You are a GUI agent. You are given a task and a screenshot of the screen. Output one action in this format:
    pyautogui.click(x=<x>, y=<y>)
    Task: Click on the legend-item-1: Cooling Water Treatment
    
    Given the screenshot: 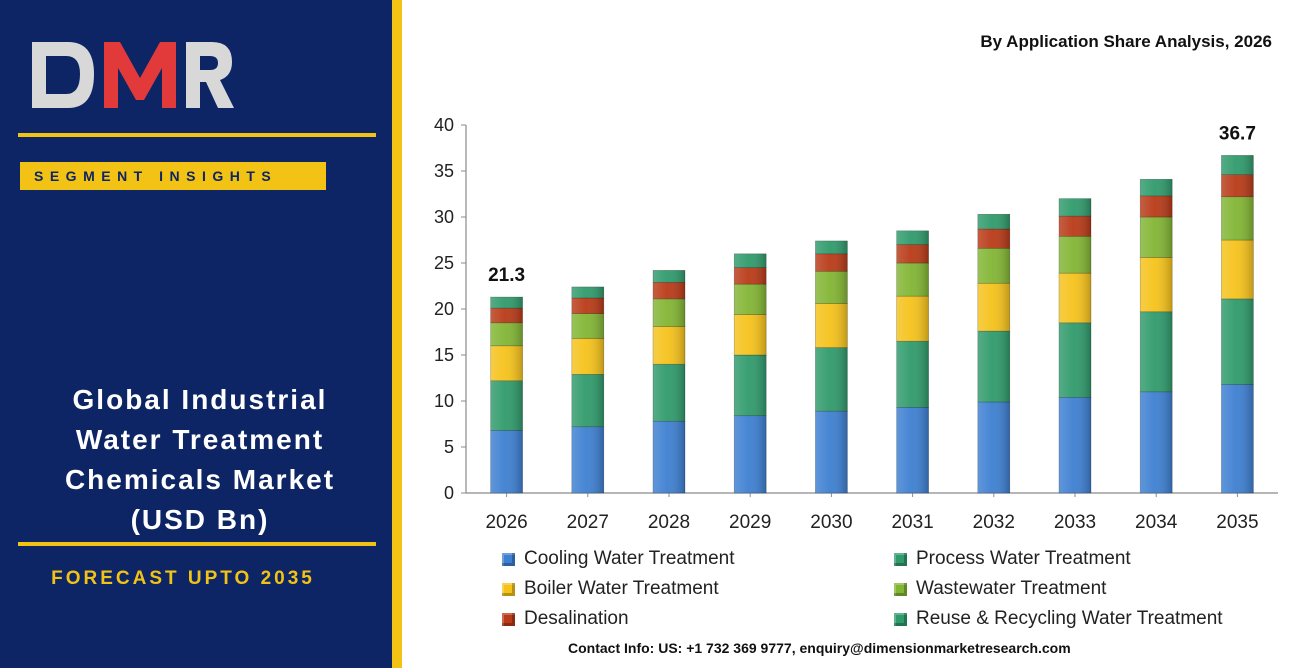 What is the action you would take?
    pyautogui.click(x=618, y=559)
    